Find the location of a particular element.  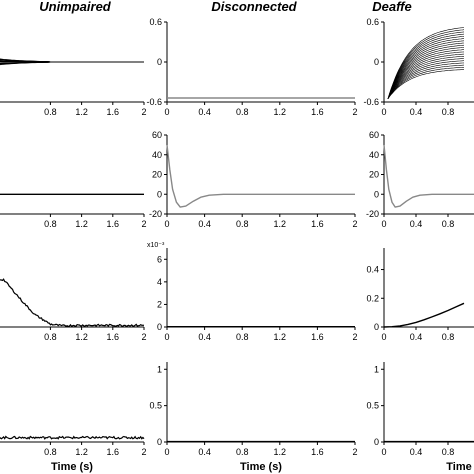

y-tick-label: 0.6 is located at coordinates (372, 22).